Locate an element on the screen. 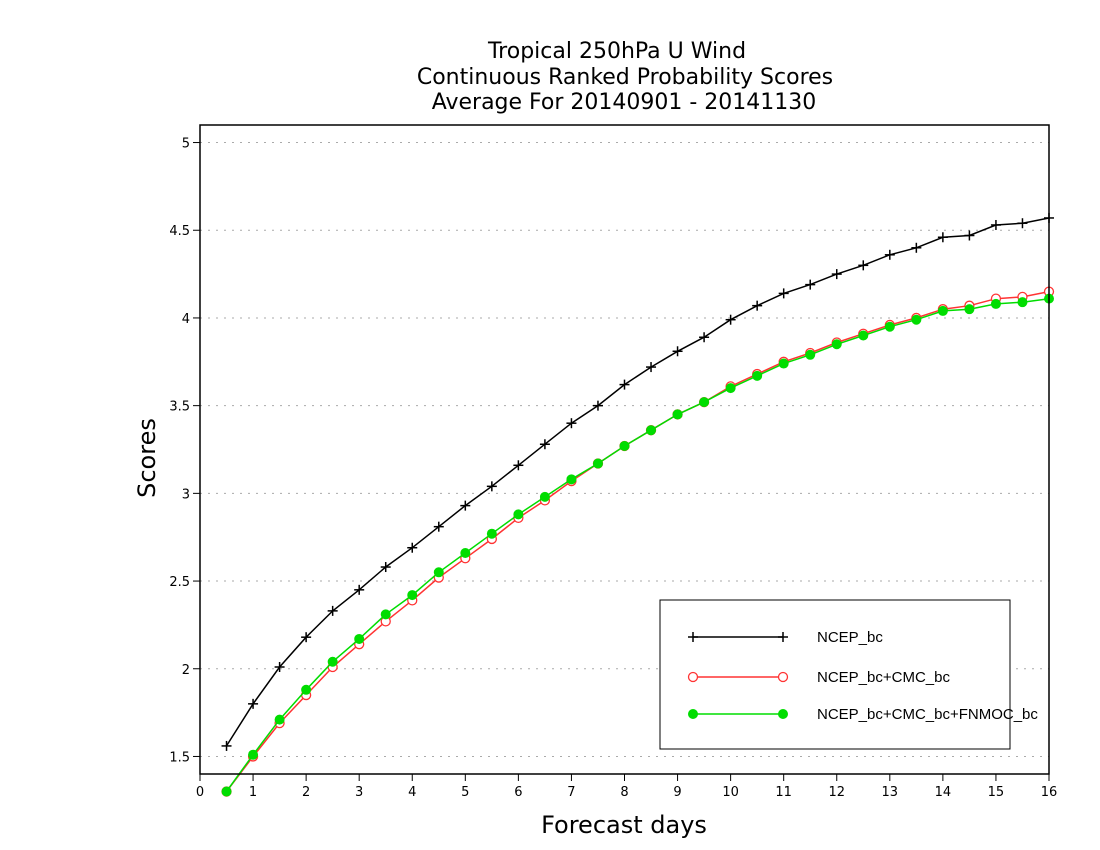  x-tick-label: 5 is located at coordinates (465, 792).